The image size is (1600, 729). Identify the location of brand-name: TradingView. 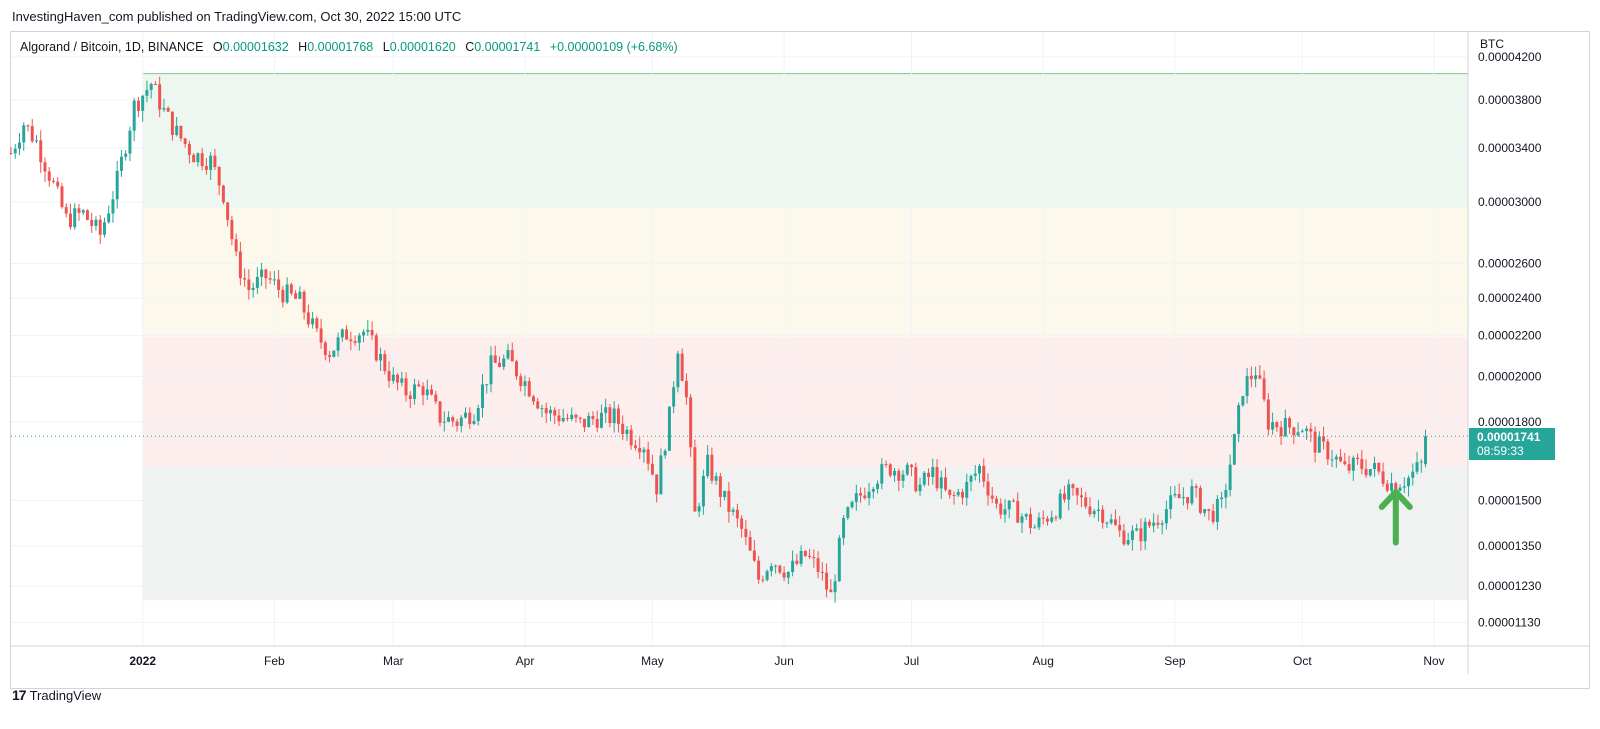
(65, 695).